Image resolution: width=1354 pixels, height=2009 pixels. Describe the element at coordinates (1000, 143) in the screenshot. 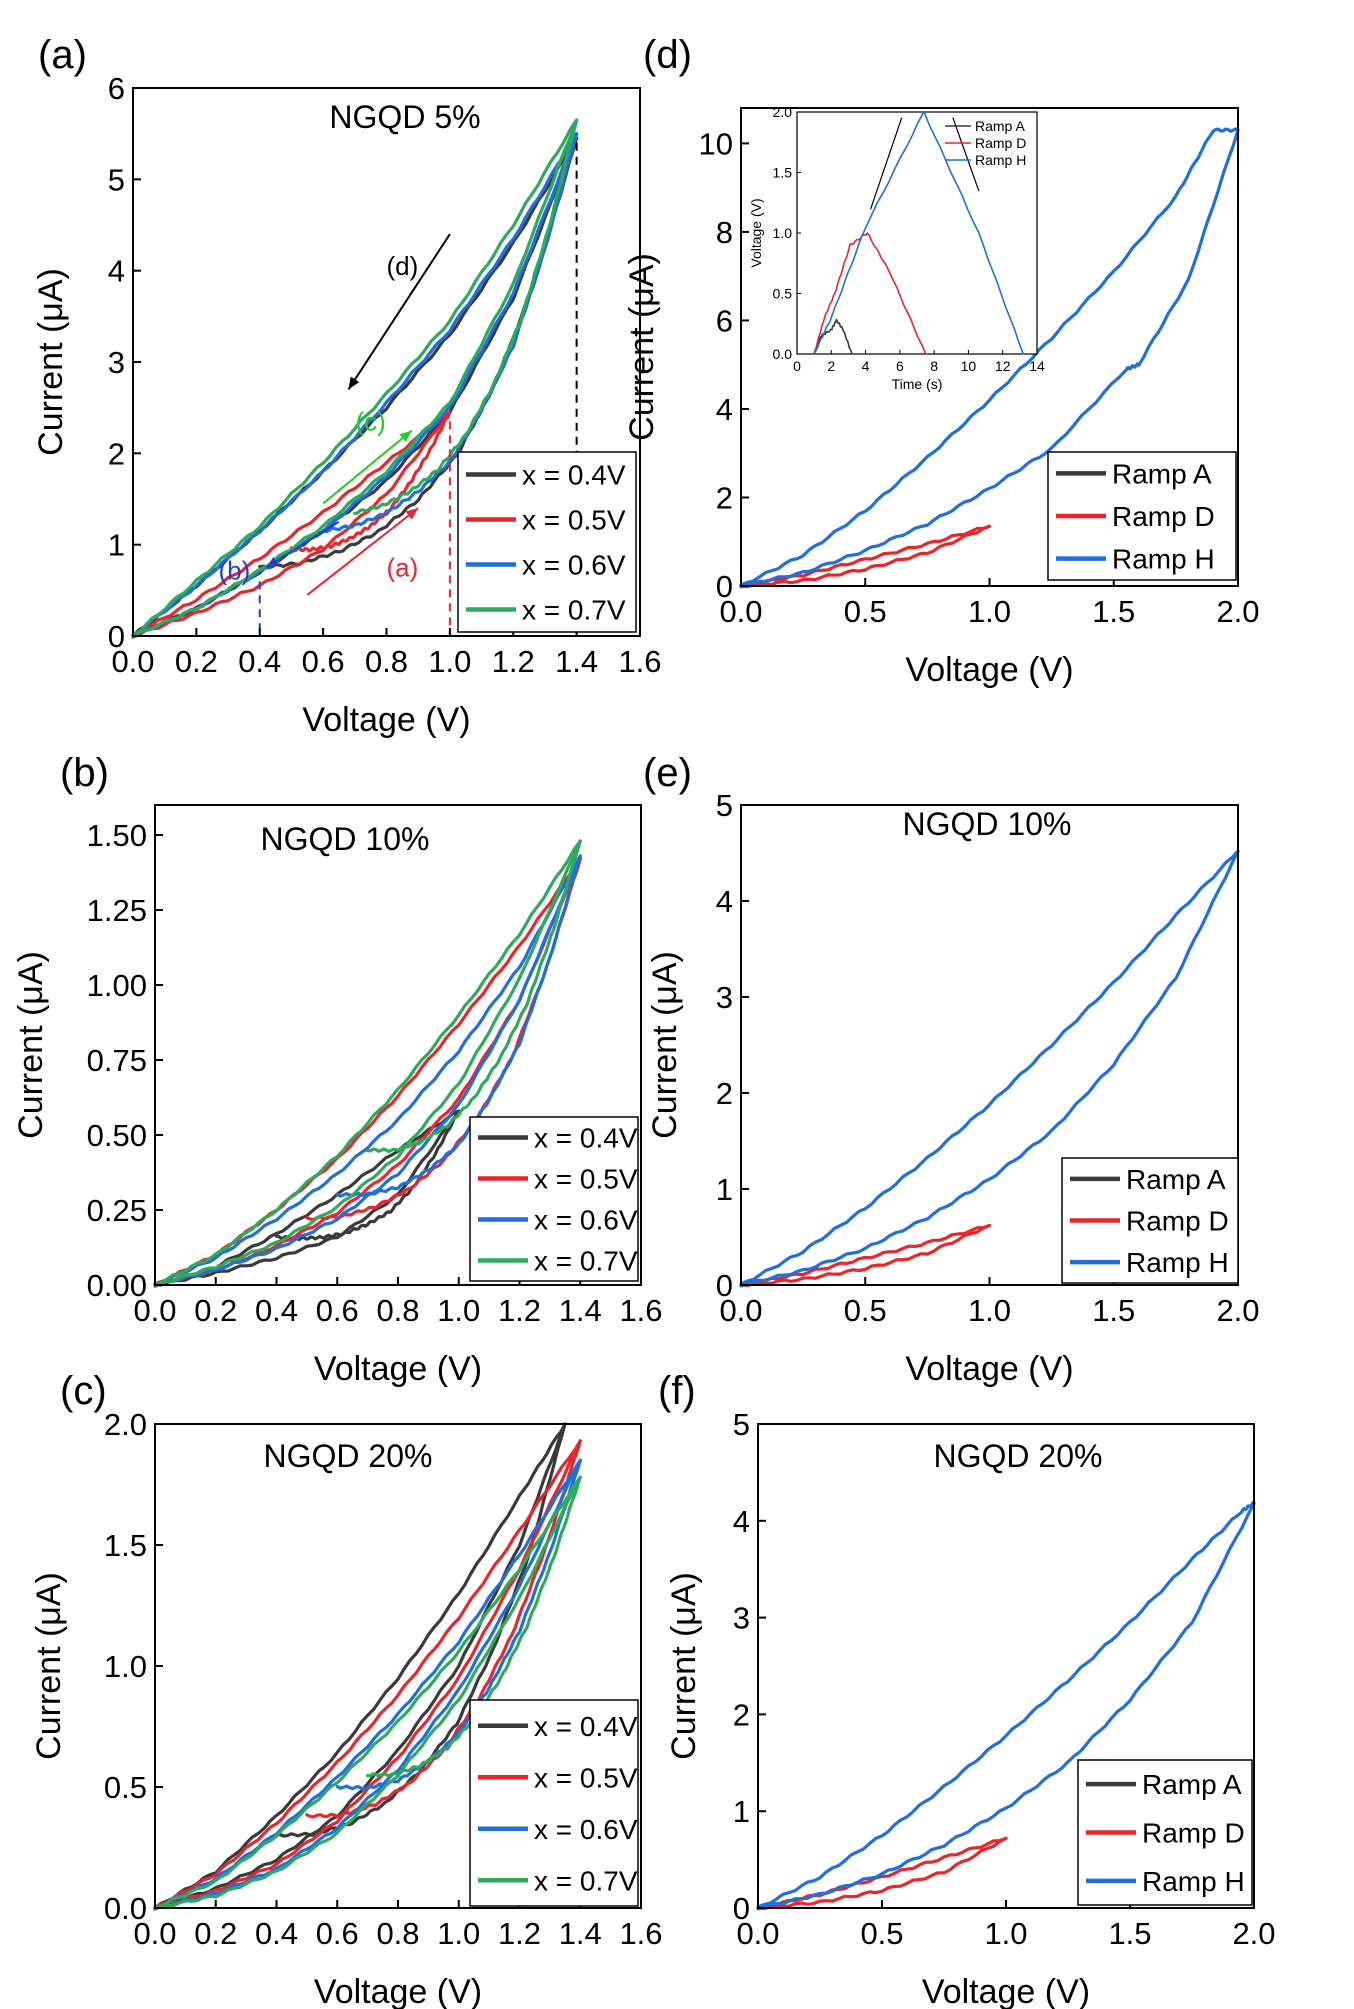

I see `inset-legend-label: Ramp D` at that location.